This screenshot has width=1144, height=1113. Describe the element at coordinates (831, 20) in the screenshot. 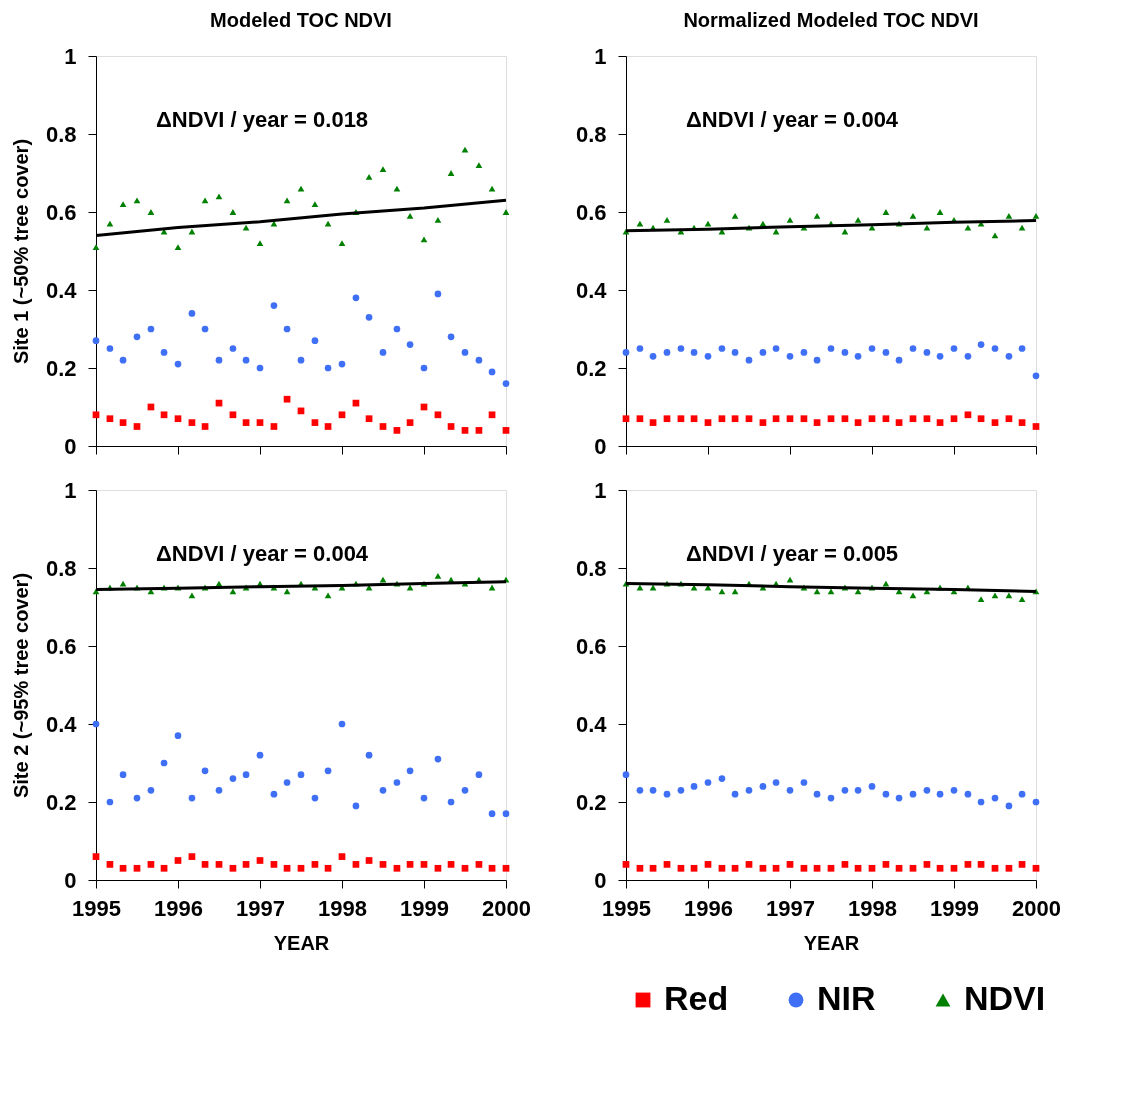

I see `chart-title: Normalized Modeled TOC NDVI` at that location.